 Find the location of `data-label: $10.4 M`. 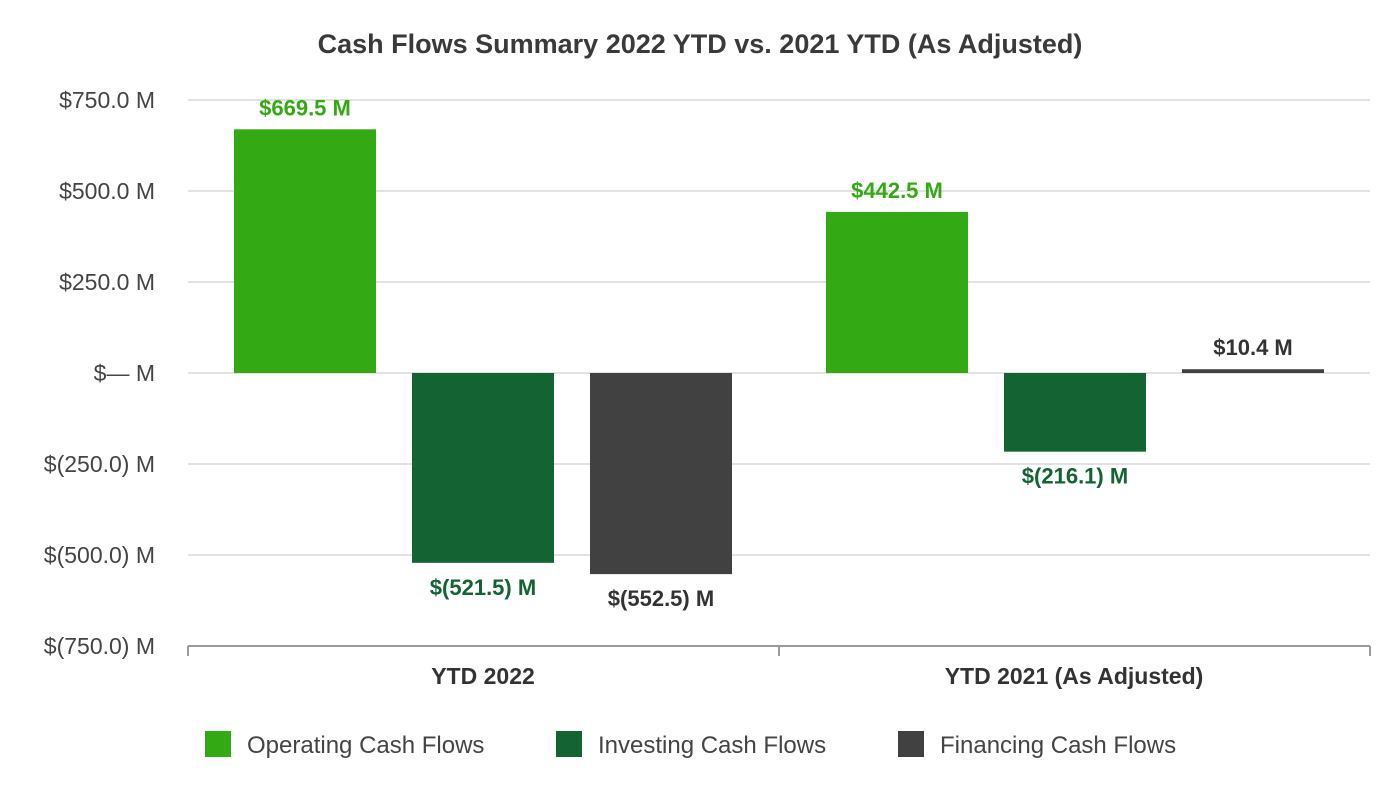

data-label: $10.4 M is located at coordinates (1253, 347).